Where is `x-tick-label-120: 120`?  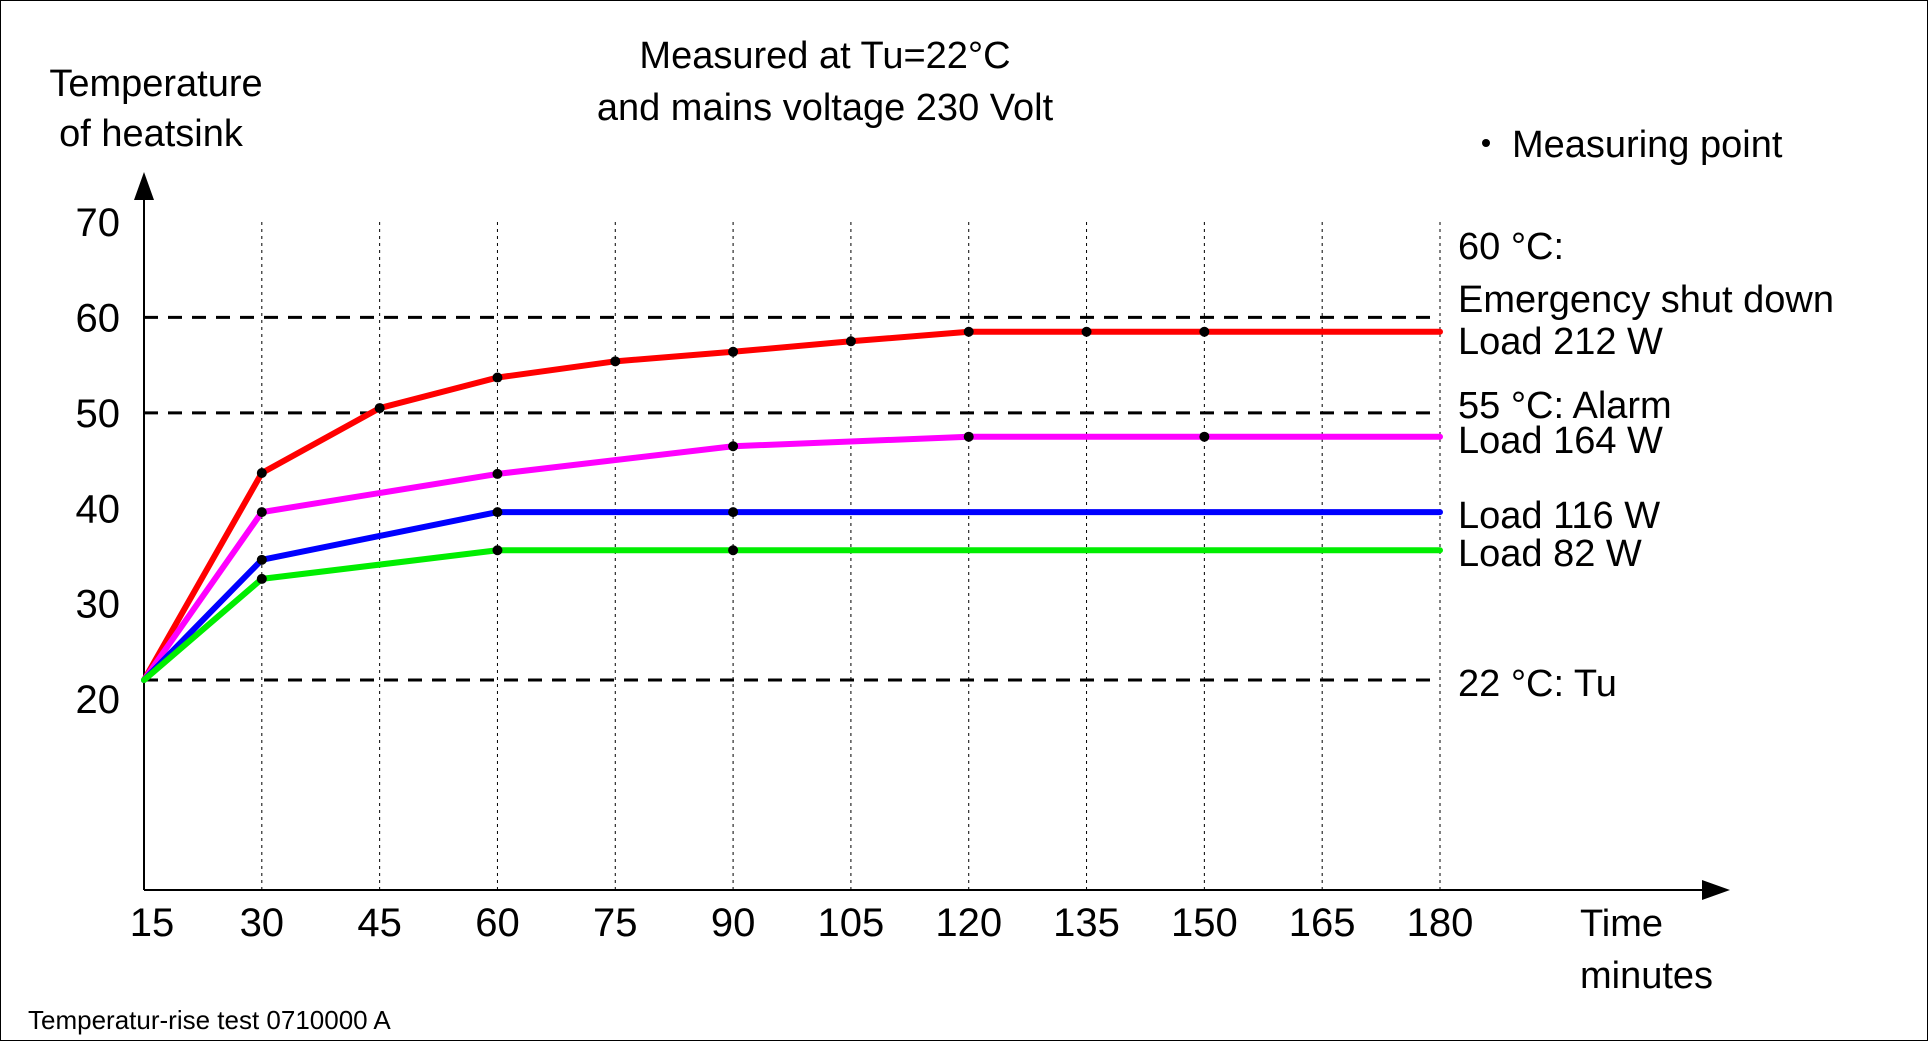
x-tick-label-120: 120 is located at coordinates (968, 923).